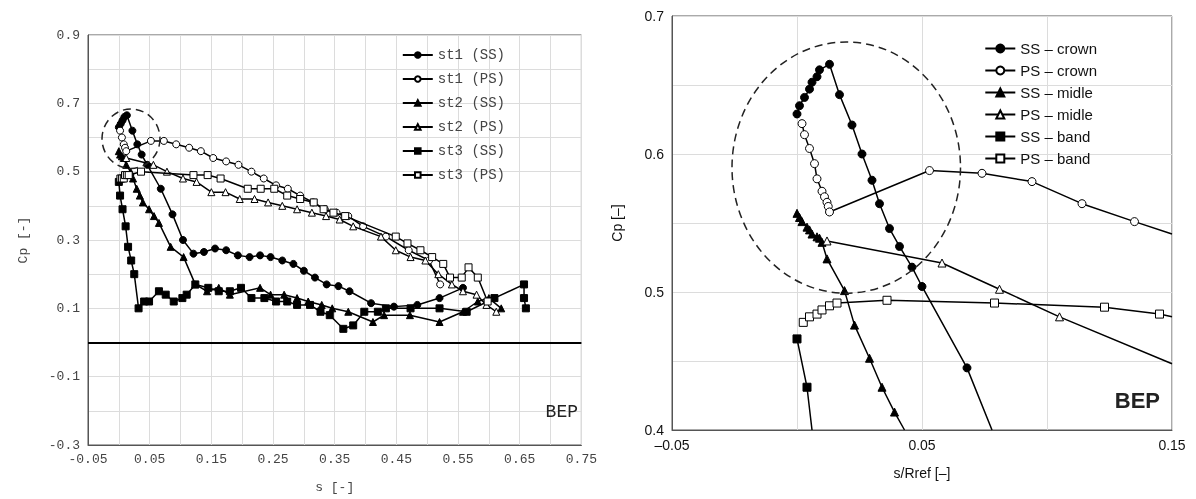 This screenshot has width=1196, height=499. Describe the element at coordinates (68, 240) in the screenshot. I see `y-tick-label: 0.3` at that location.